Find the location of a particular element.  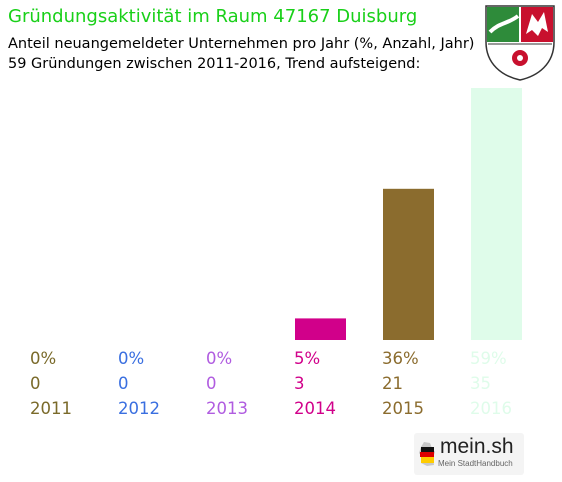

logo-name: mein.sh is located at coordinates (477, 446).